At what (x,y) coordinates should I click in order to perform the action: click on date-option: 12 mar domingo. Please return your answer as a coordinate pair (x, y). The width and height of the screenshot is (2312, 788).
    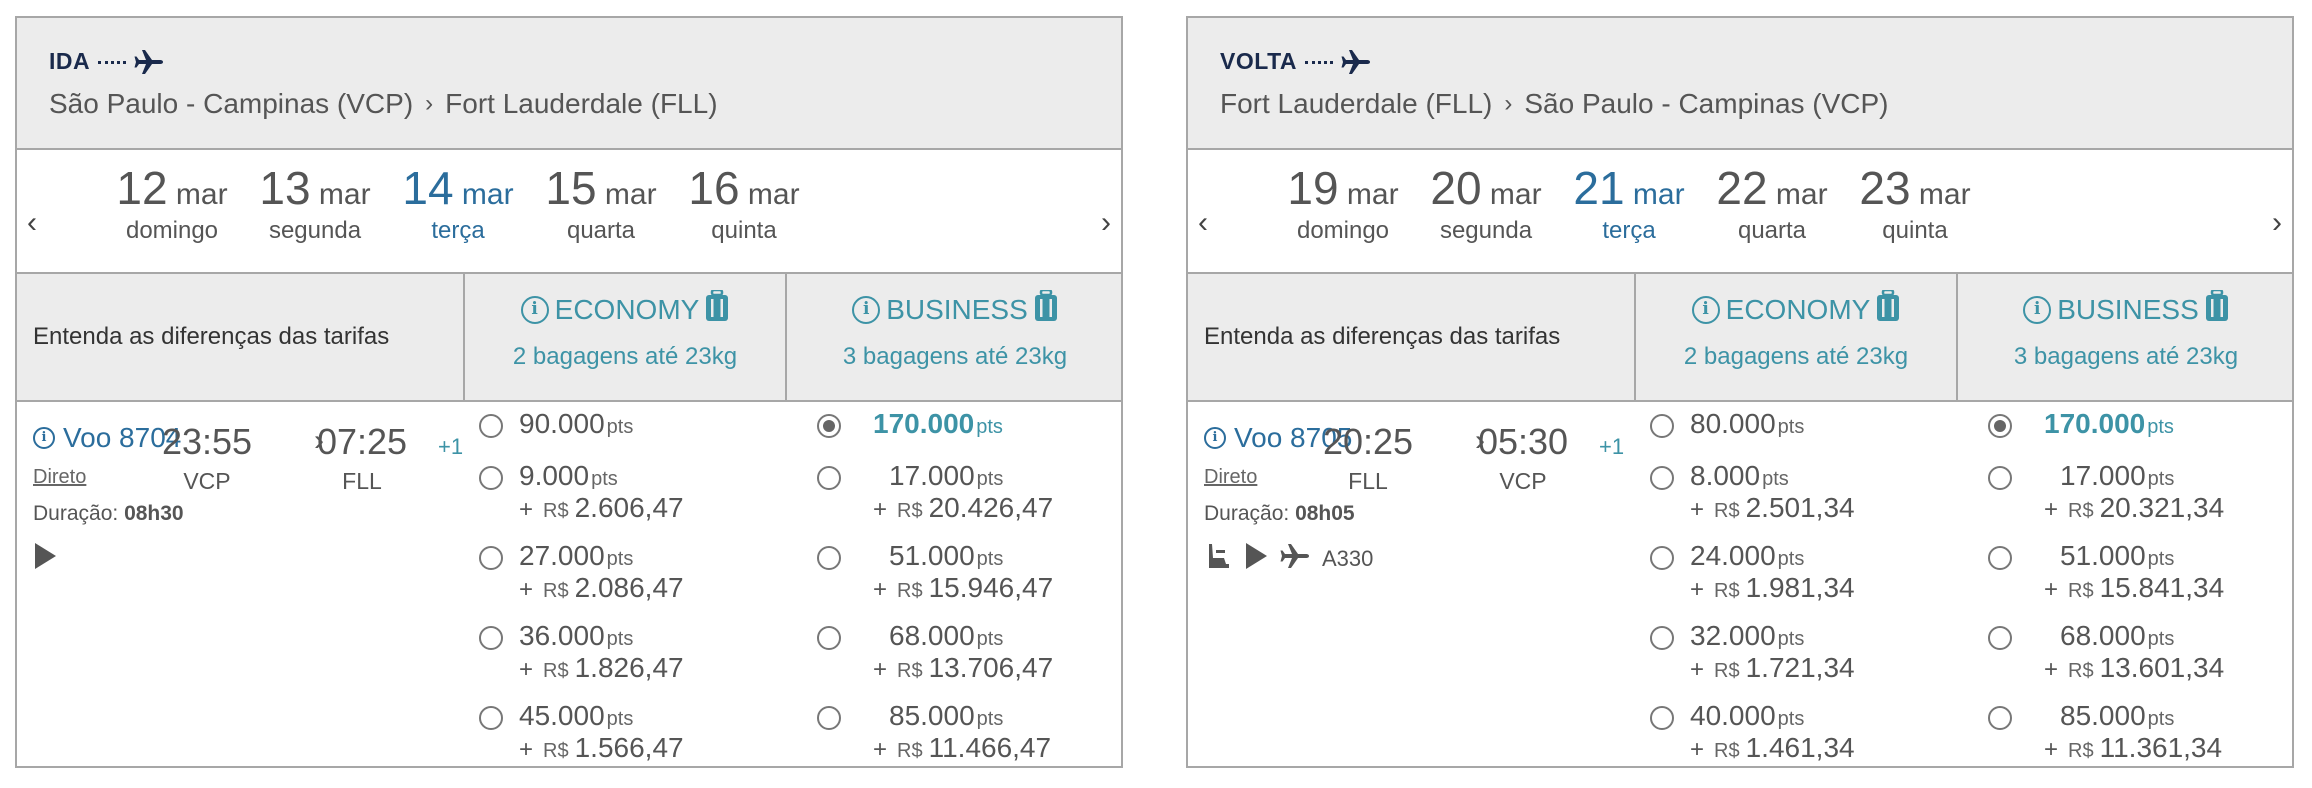
    Looking at the image, I should click on (172, 205).